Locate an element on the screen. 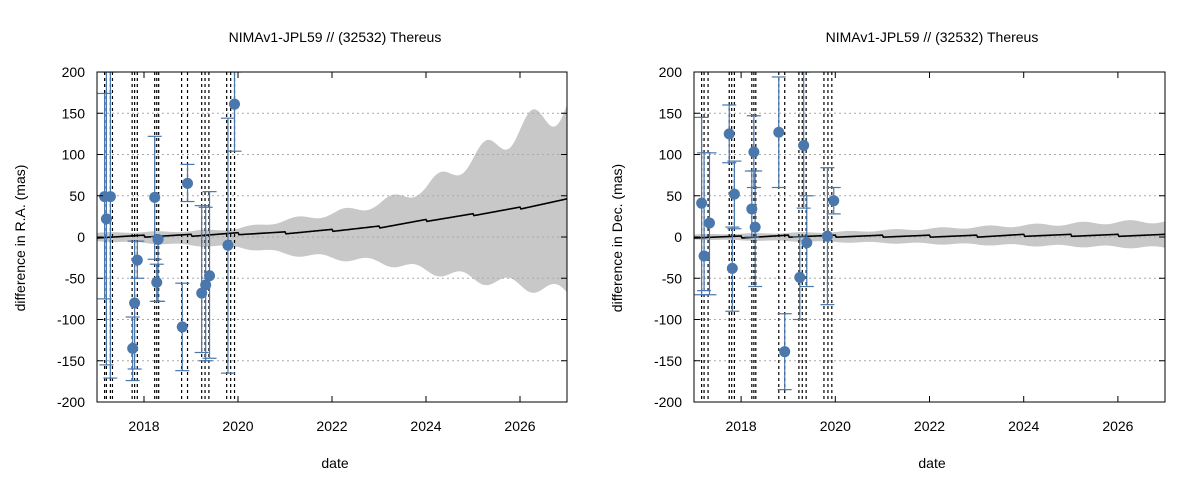 The width and height of the screenshot is (1200, 480). uncertainty-band is located at coordinates (929, 234).